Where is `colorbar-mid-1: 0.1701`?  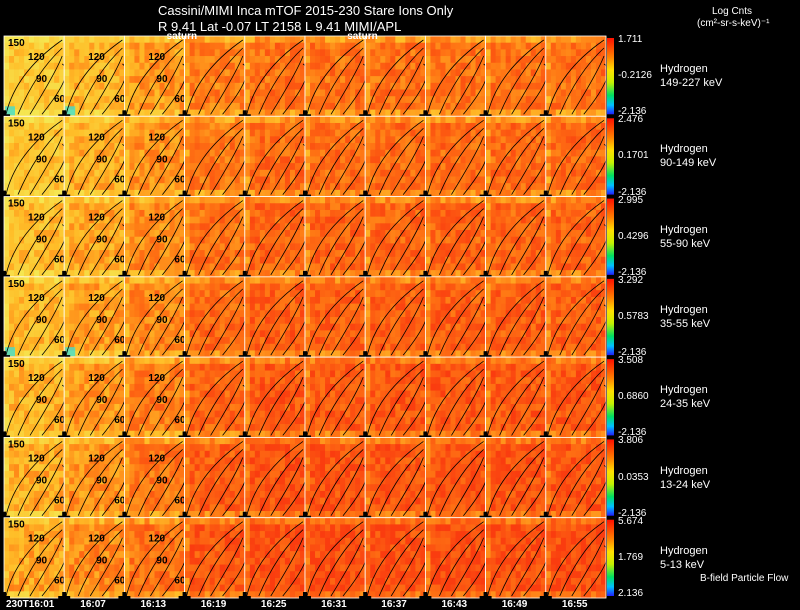 colorbar-mid-1: 0.1701 is located at coordinates (633, 156).